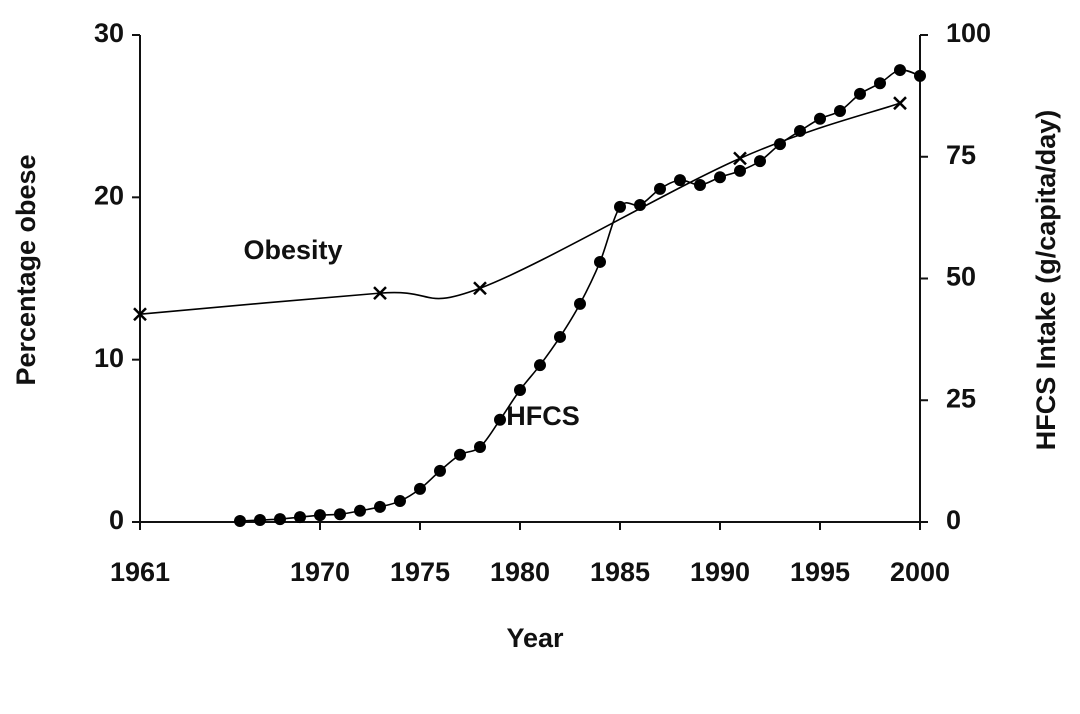  What do you see at coordinates (26, 269) in the screenshot?
I see `y-axis-label: Percentage obese` at bounding box center [26, 269].